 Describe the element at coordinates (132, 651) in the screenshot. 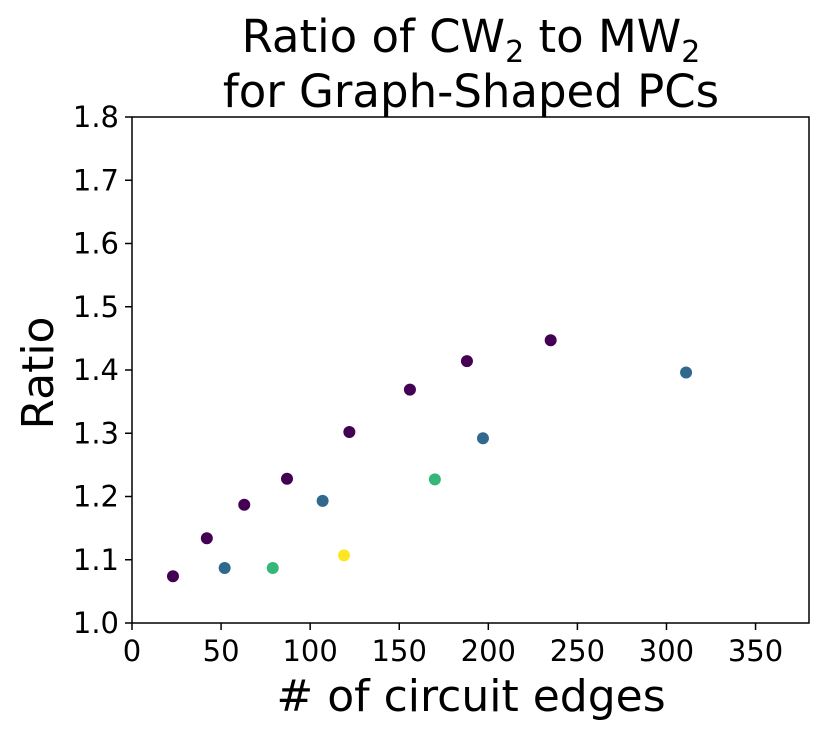

I see `x-tick-label: 0` at that location.